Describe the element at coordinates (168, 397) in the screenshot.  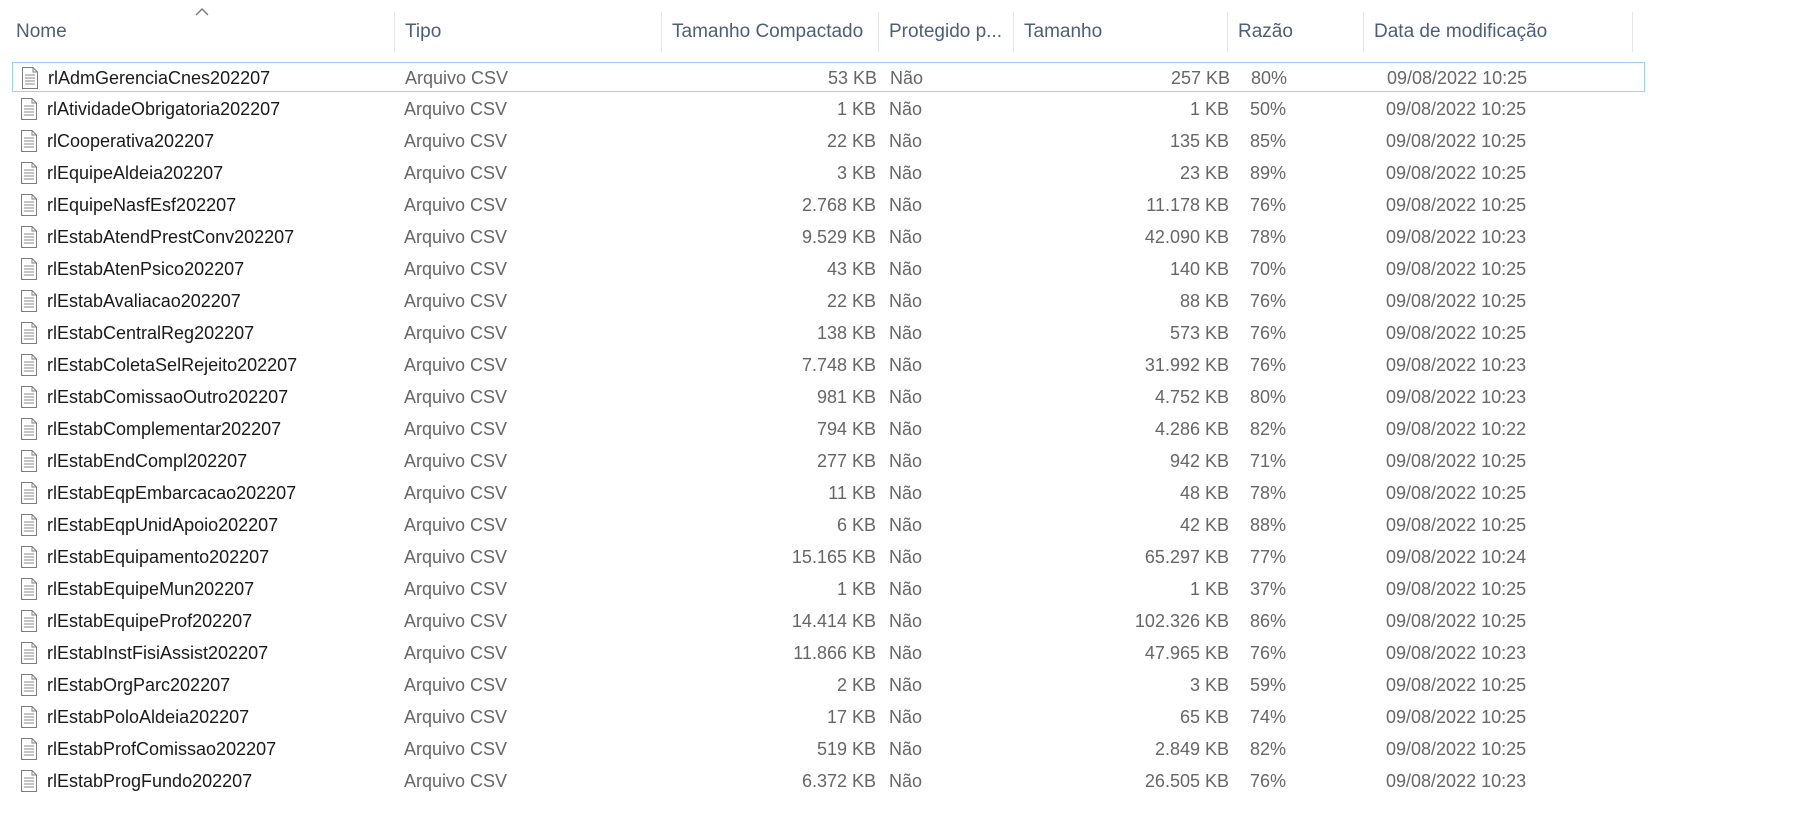
I see `file-name: rlEstabComissaoOutro202207` at that location.